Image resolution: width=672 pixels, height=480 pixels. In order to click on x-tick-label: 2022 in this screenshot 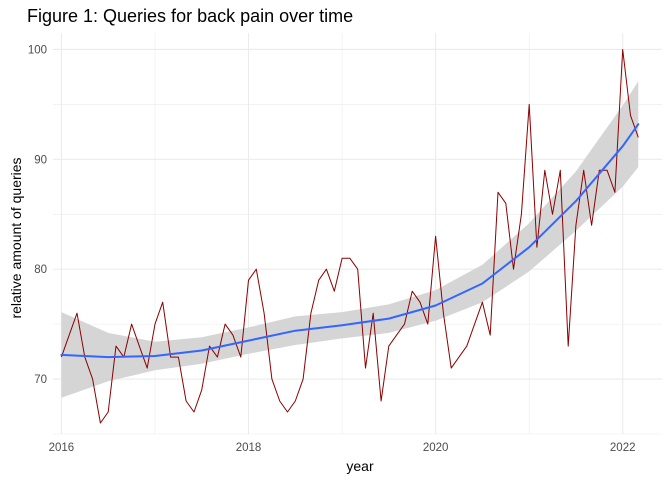, I will do `click(623, 448)`.